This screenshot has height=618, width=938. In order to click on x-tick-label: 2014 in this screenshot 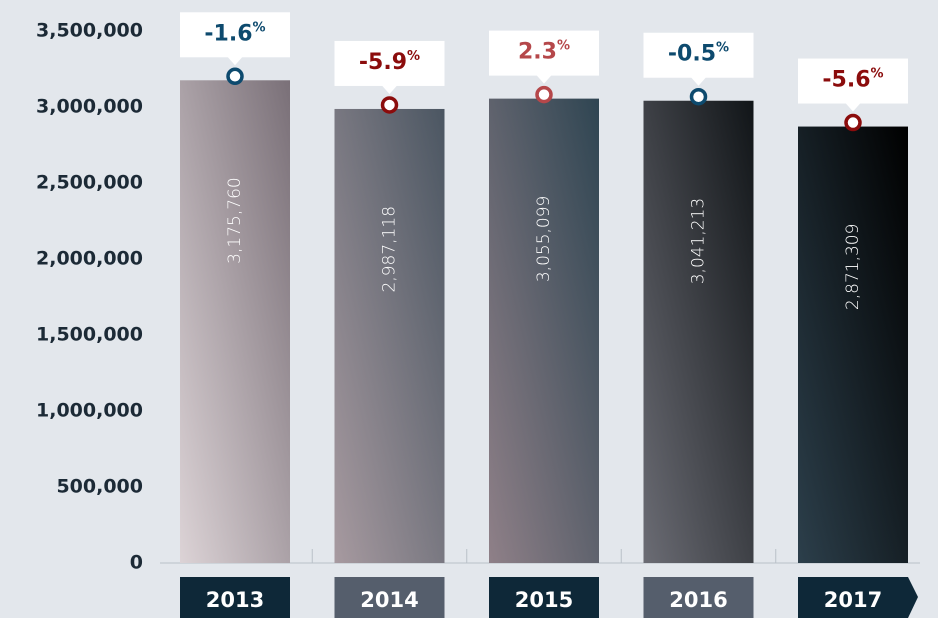, I will do `click(389, 600)`.